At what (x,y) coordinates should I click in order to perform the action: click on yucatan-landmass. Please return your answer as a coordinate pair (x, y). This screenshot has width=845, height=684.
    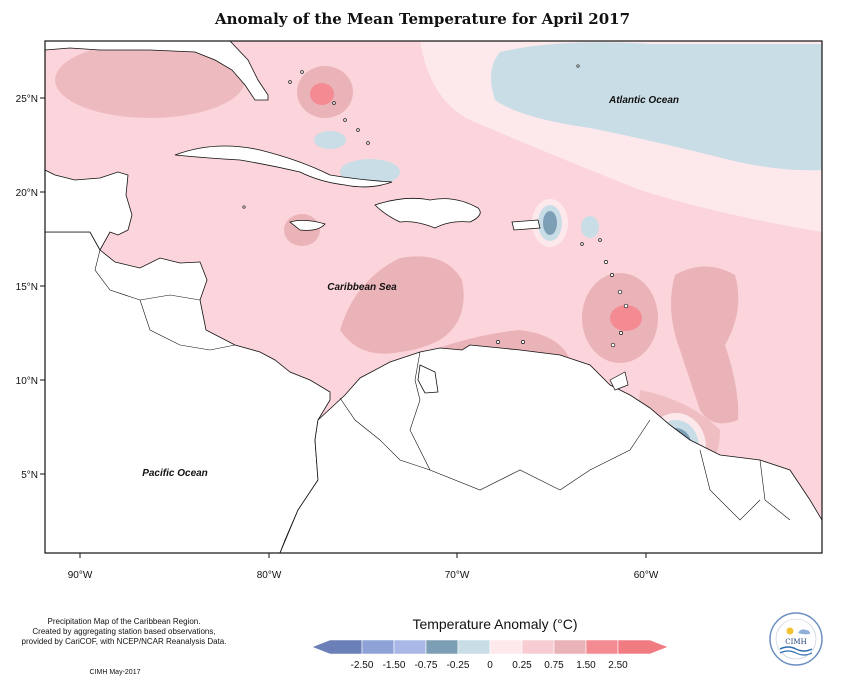
    Looking at the image, I should click on (89, 210).